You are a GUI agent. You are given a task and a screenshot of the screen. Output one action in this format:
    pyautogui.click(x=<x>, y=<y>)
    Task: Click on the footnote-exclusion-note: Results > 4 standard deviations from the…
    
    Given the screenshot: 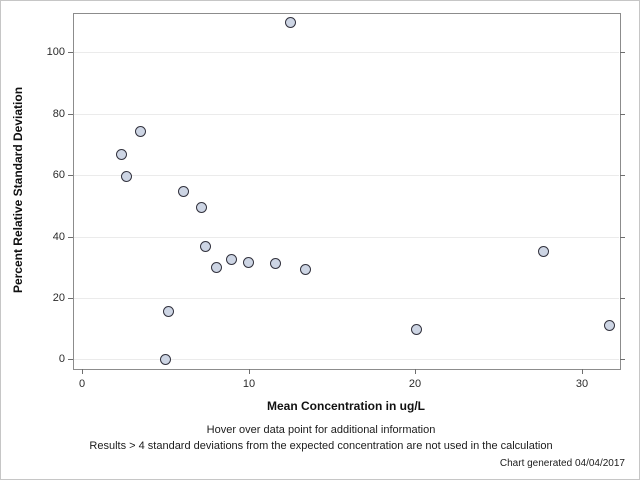 What is the action you would take?
    pyautogui.click(x=321, y=446)
    